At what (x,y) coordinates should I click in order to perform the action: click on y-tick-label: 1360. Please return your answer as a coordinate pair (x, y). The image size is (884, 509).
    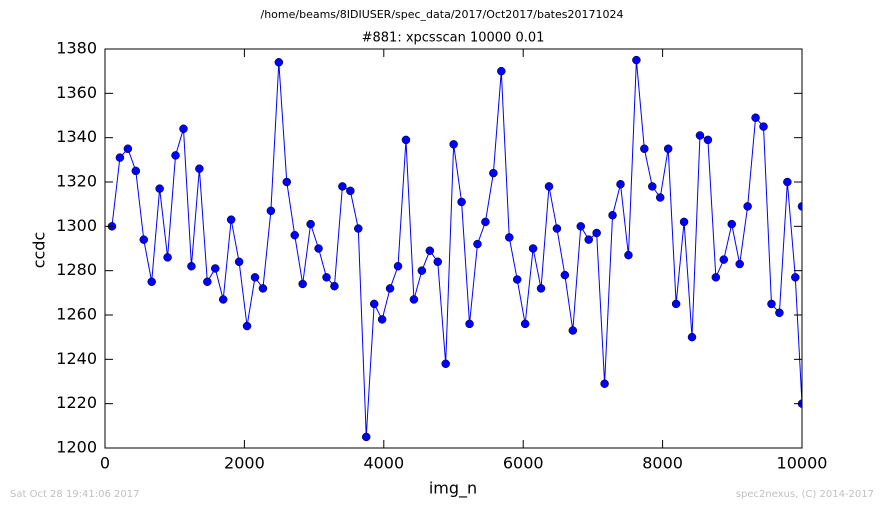
    Looking at the image, I should click on (76, 92).